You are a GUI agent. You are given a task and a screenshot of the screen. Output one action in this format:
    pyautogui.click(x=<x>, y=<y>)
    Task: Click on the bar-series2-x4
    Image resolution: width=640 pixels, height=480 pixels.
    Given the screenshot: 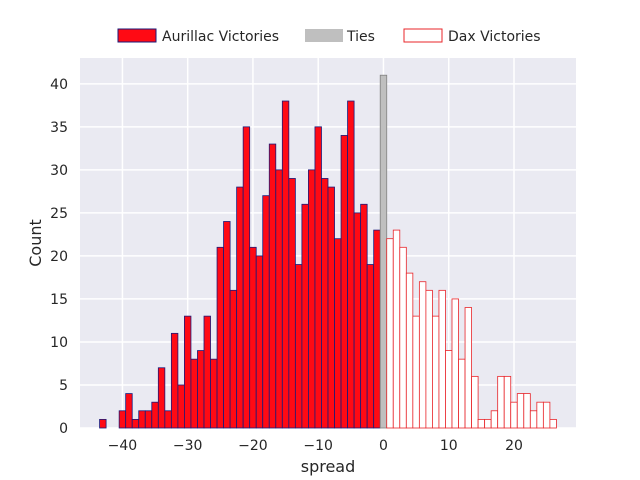 What is the action you would take?
    pyautogui.click(x=409, y=350)
    